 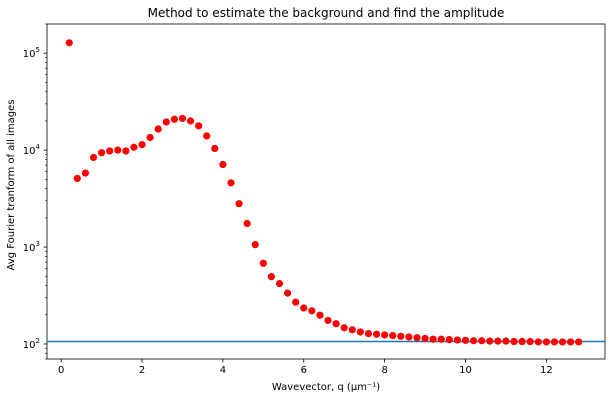 I want to click on x-tick-label: 6, so click(x=304, y=370).